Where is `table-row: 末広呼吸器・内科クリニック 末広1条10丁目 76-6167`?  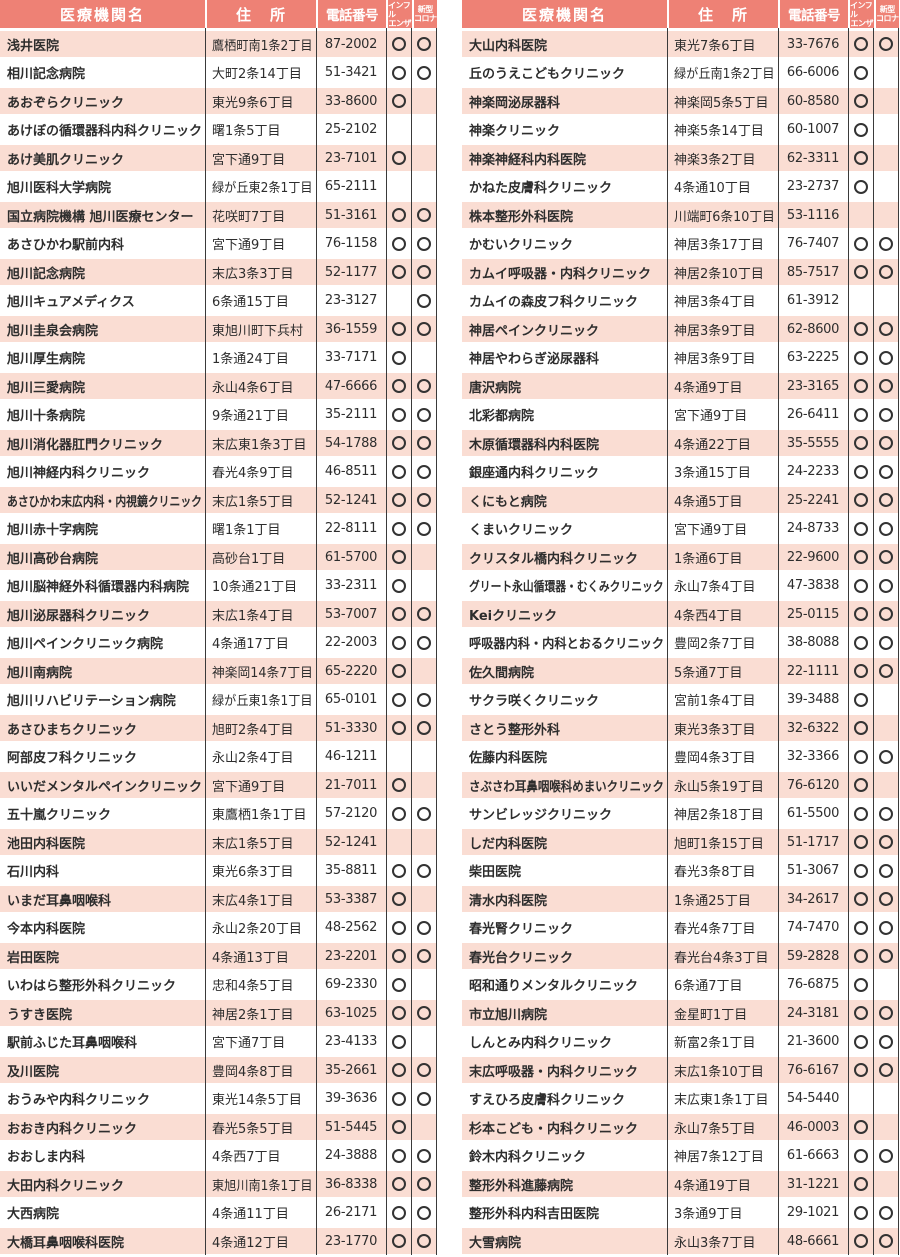
table-row: 末広呼吸器・内科クリニック 末広1条10丁目 76-6167 is located at coordinates (680, 1070).